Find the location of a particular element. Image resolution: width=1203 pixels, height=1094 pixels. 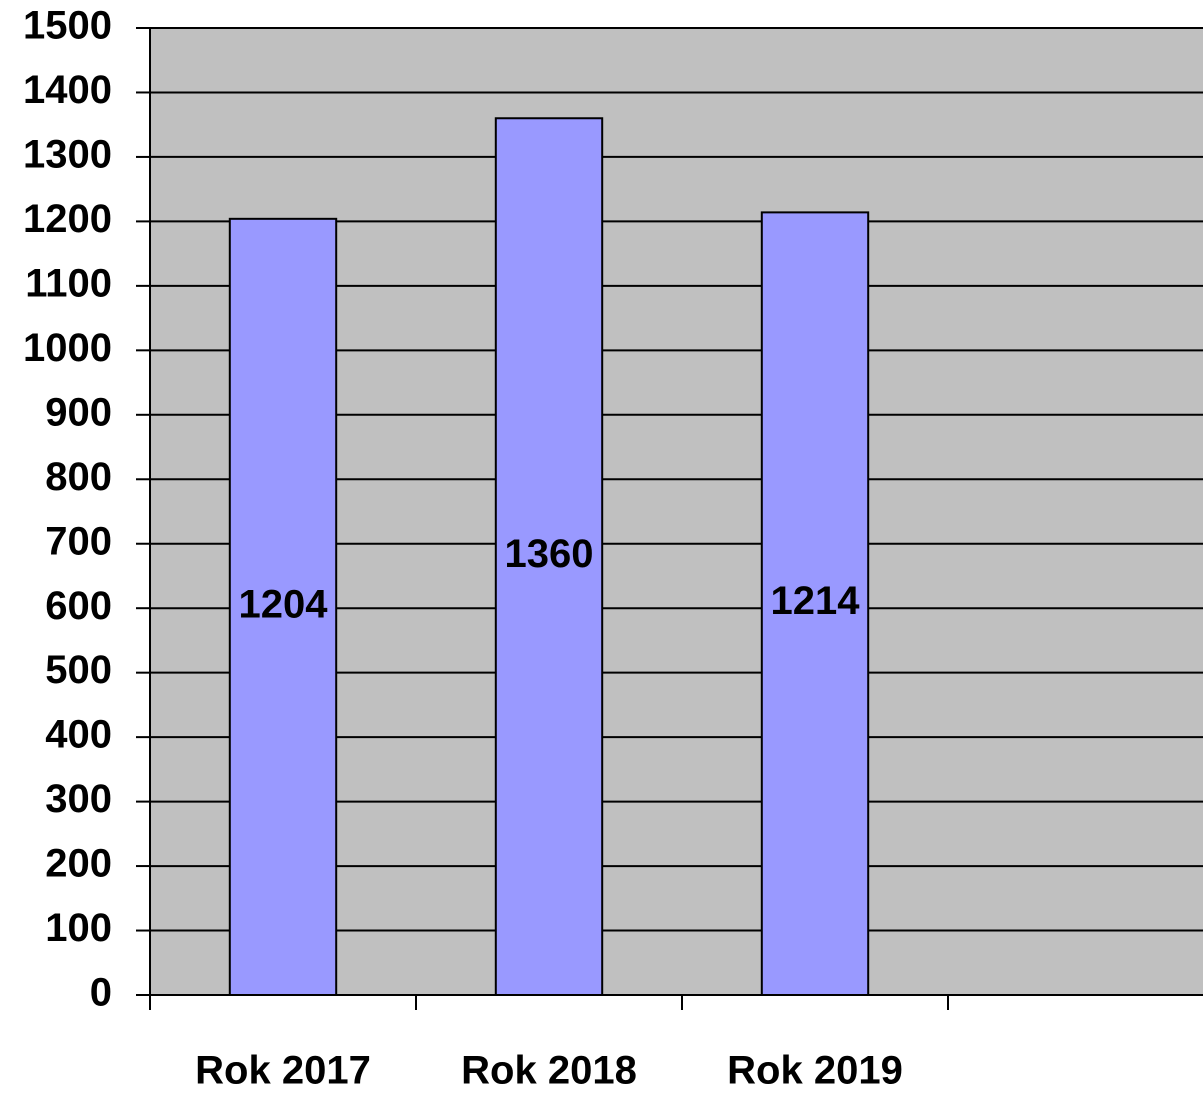

y-tick-label: 200 is located at coordinates (78, 864).